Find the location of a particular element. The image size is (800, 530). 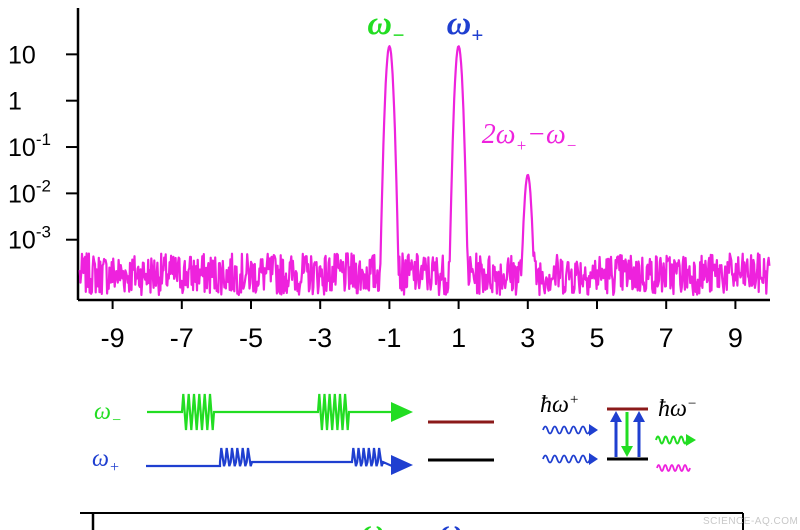

x-tick-label: 1 is located at coordinates (458, 338).